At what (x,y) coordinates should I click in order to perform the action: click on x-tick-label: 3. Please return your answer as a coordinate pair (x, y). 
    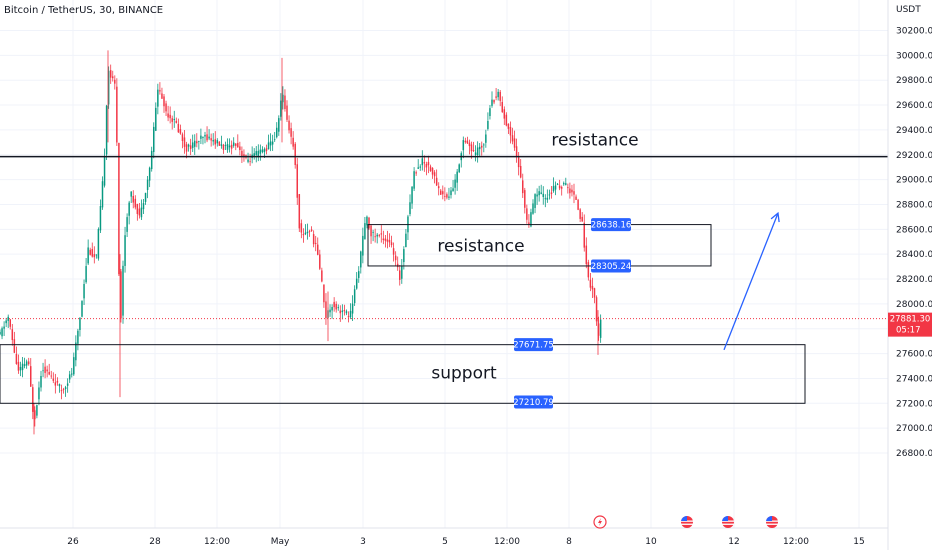
    Looking at the image, I should click on (363, 542).